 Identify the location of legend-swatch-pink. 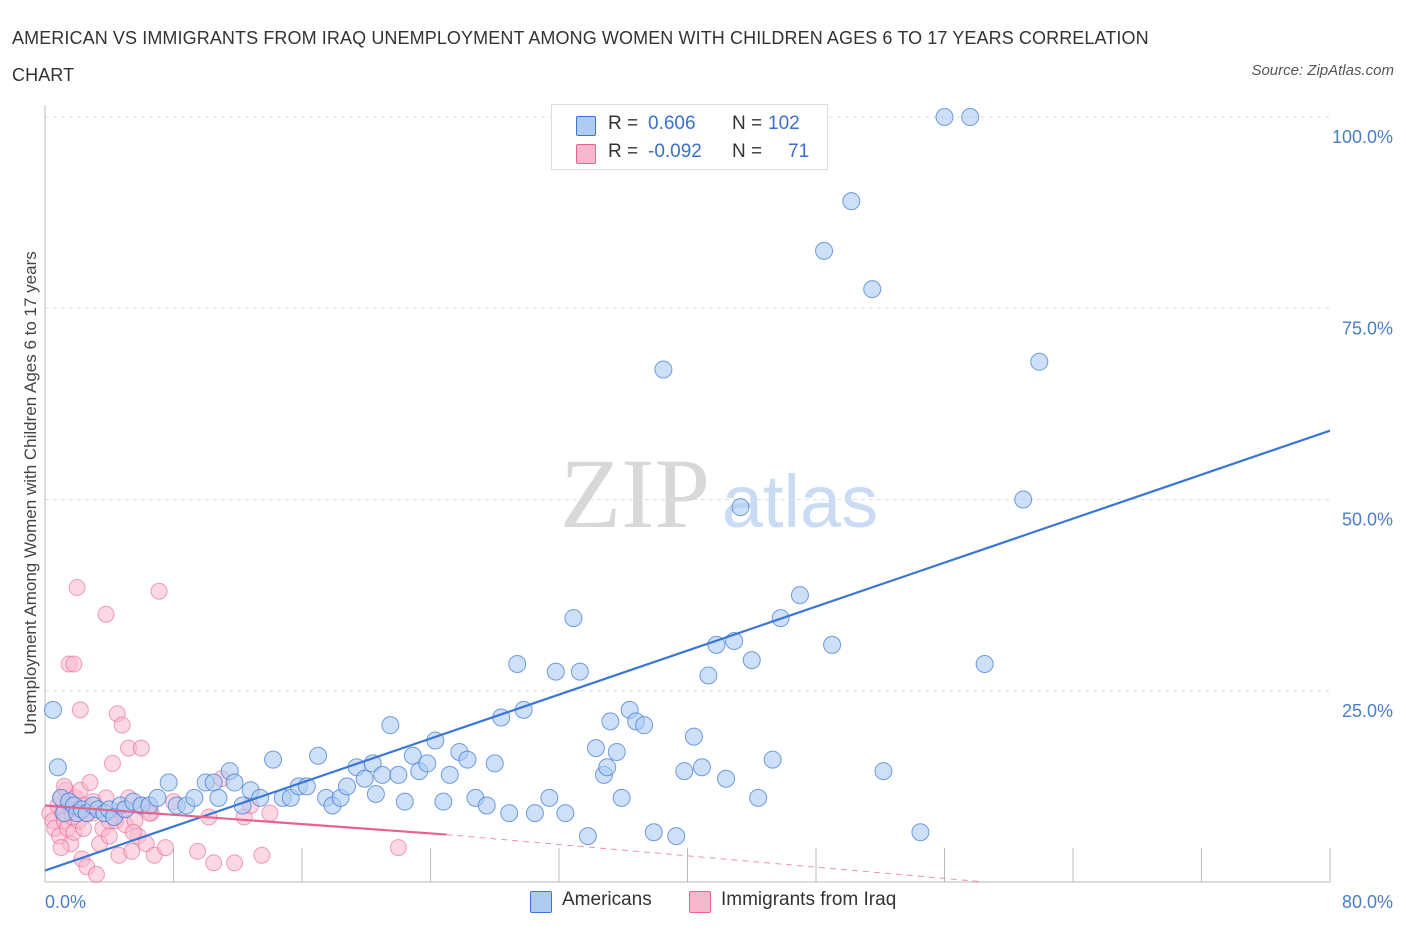
(586, 154).